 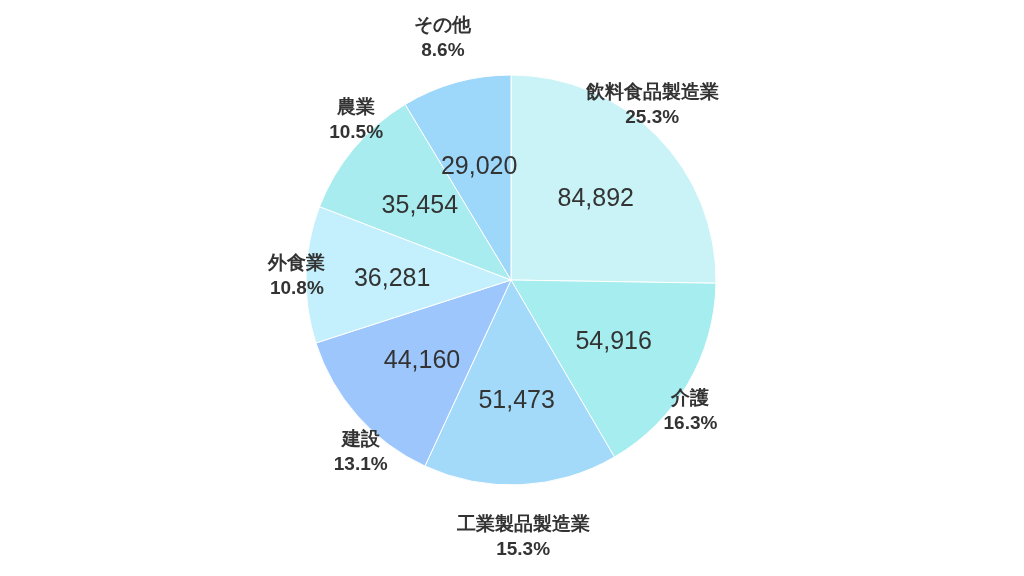 I want to click on slice-label: その他, so click(x=443, y=25).